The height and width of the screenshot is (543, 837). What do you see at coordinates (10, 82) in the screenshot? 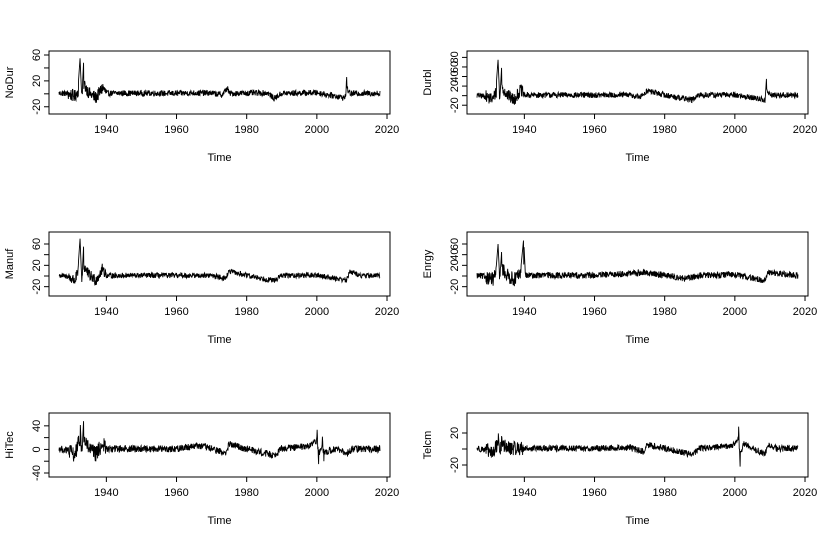
I see `y-axis-title: NoDur` at bounding box center [10, 82].